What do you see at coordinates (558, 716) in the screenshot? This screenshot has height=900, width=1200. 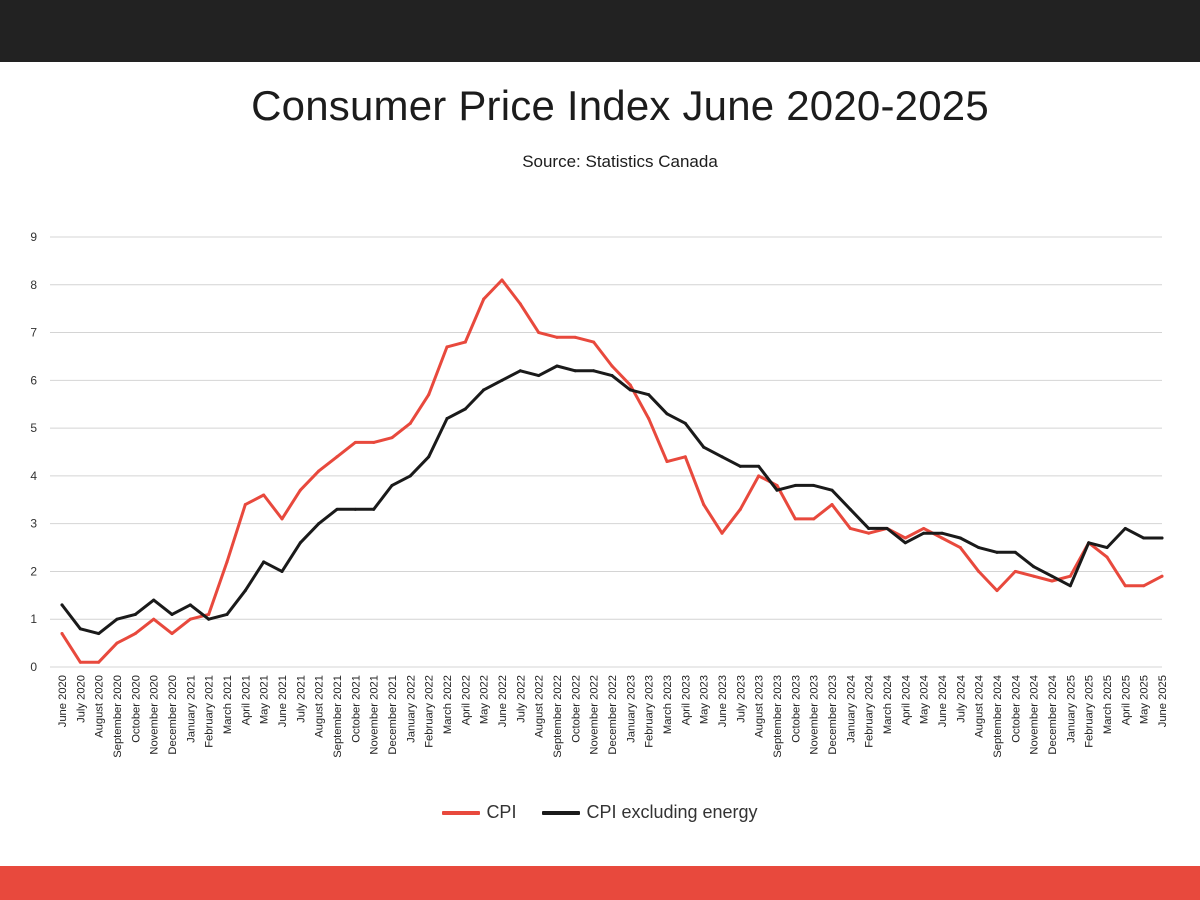 I see `x-tick-label: September 2022` at bounding box center [558, 716].